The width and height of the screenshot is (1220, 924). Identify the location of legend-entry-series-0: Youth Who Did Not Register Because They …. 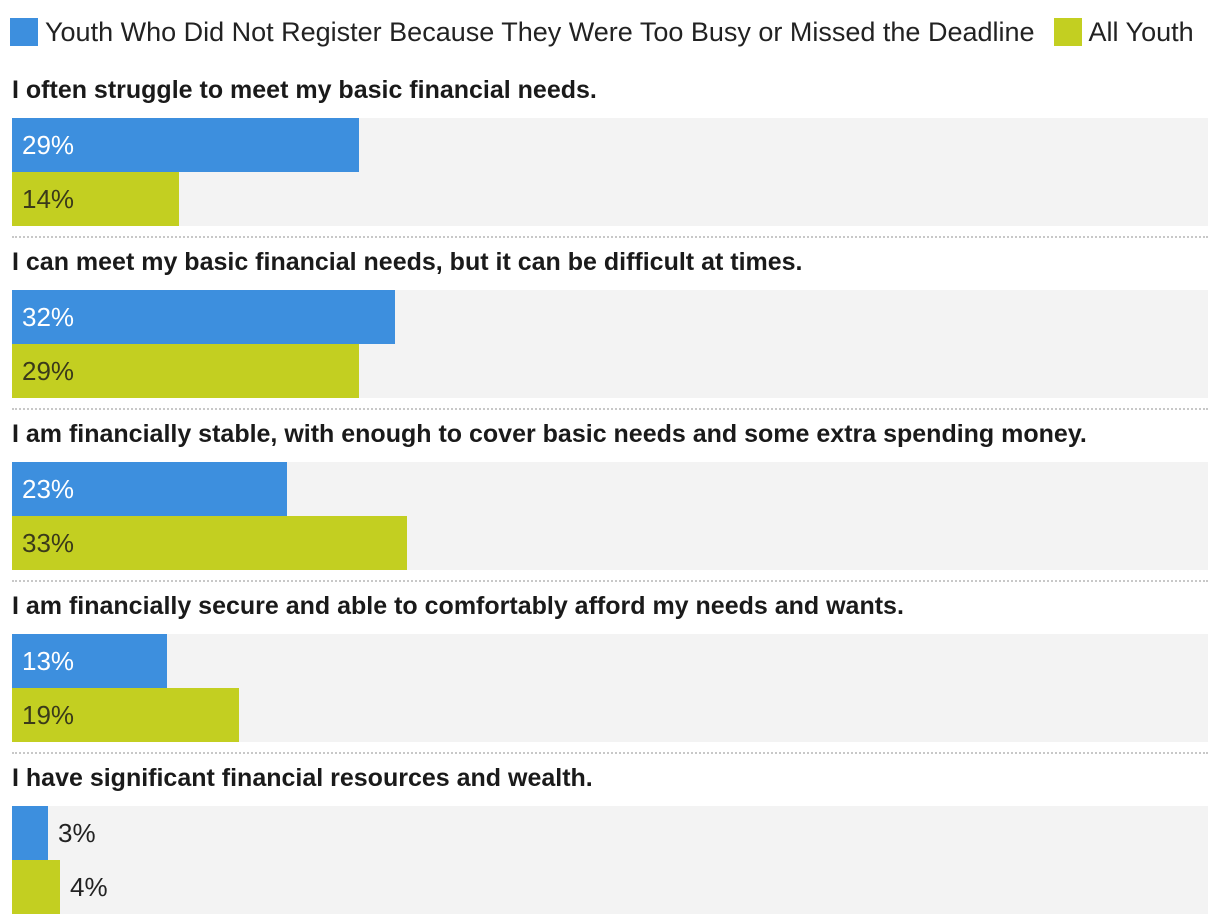
(522, 32).